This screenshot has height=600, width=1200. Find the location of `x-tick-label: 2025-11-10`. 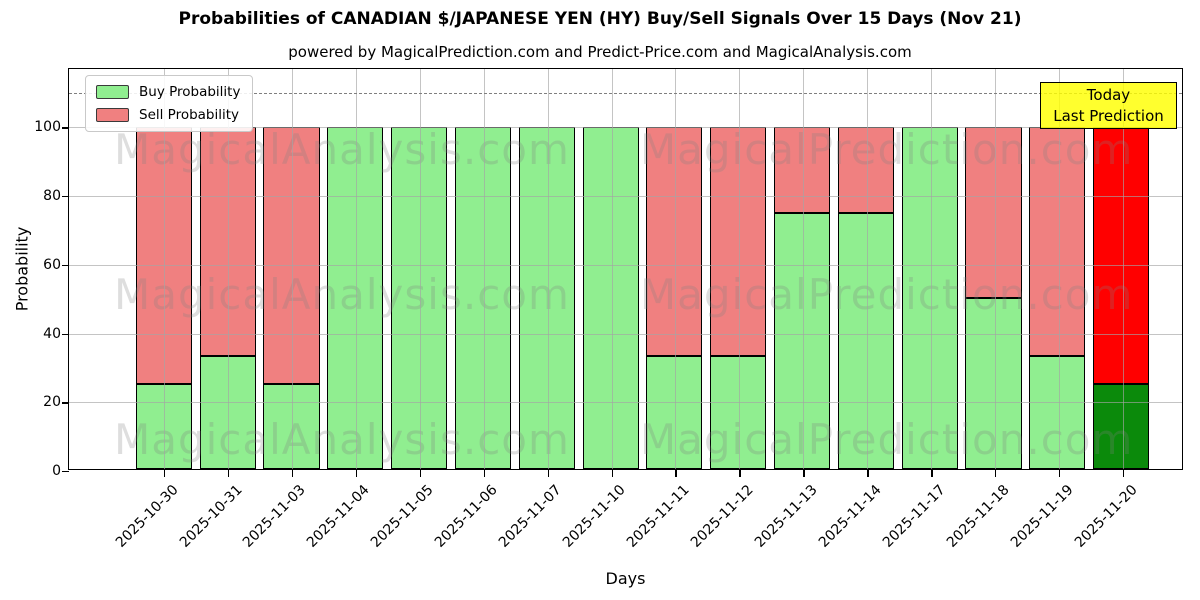

x-tick-label: 2025-11-10 is located at coordinates (594, 516).